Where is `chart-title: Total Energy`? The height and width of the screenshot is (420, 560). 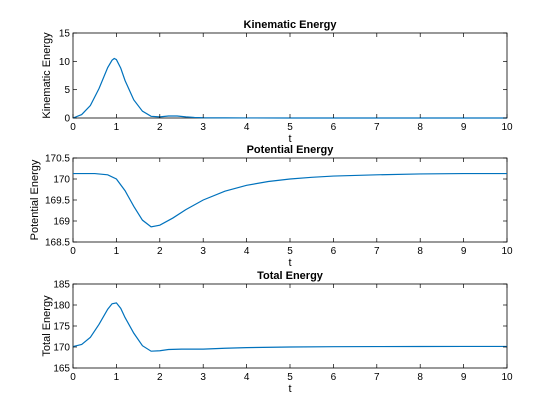
chart-title: Total Energy is located at coordinates (290, 276).